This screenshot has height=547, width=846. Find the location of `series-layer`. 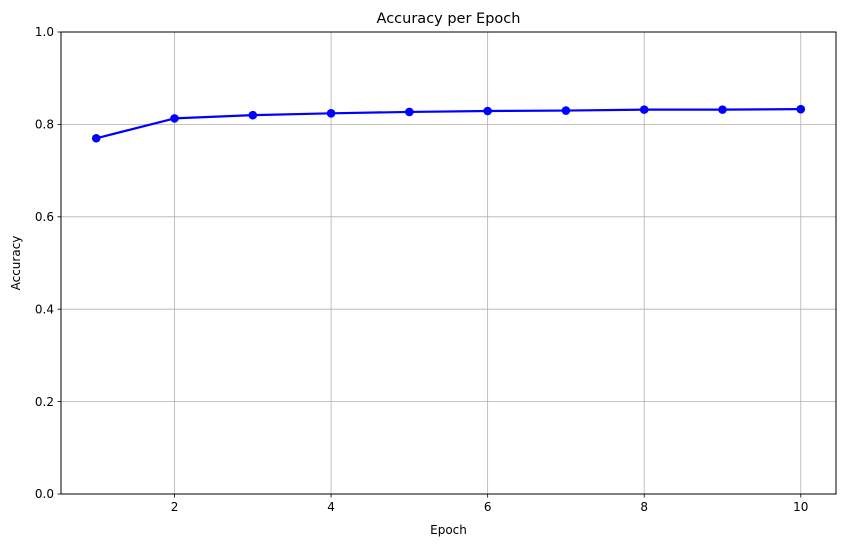

series-layer is located at coordinates (448, 123).